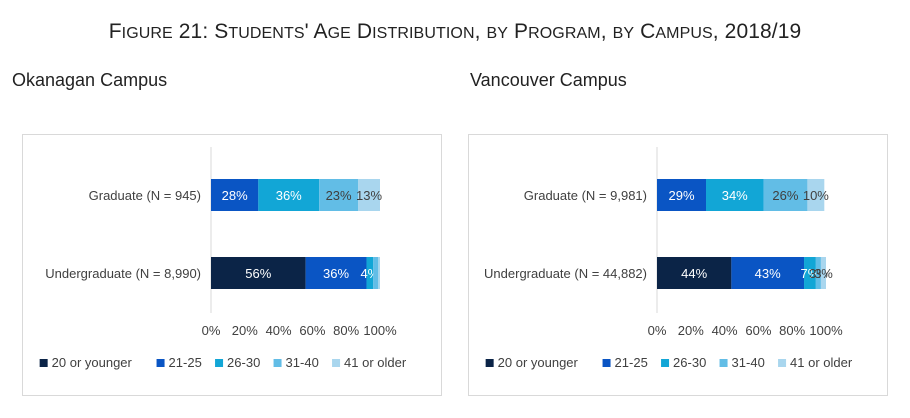  I want to click on data-label: 28%, so click(235, 195).